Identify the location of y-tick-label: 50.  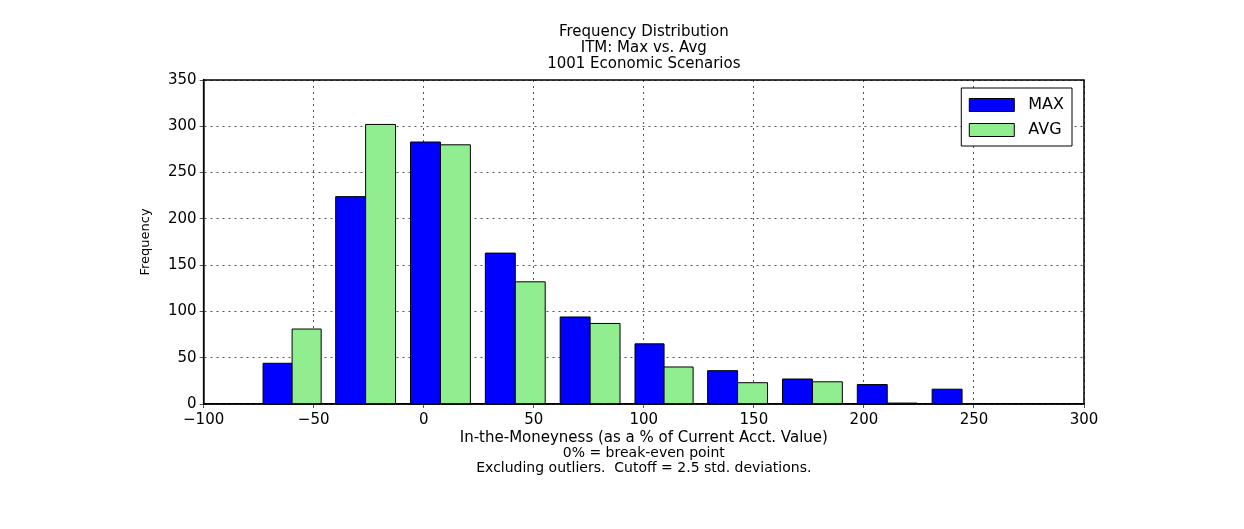
(187, 356).